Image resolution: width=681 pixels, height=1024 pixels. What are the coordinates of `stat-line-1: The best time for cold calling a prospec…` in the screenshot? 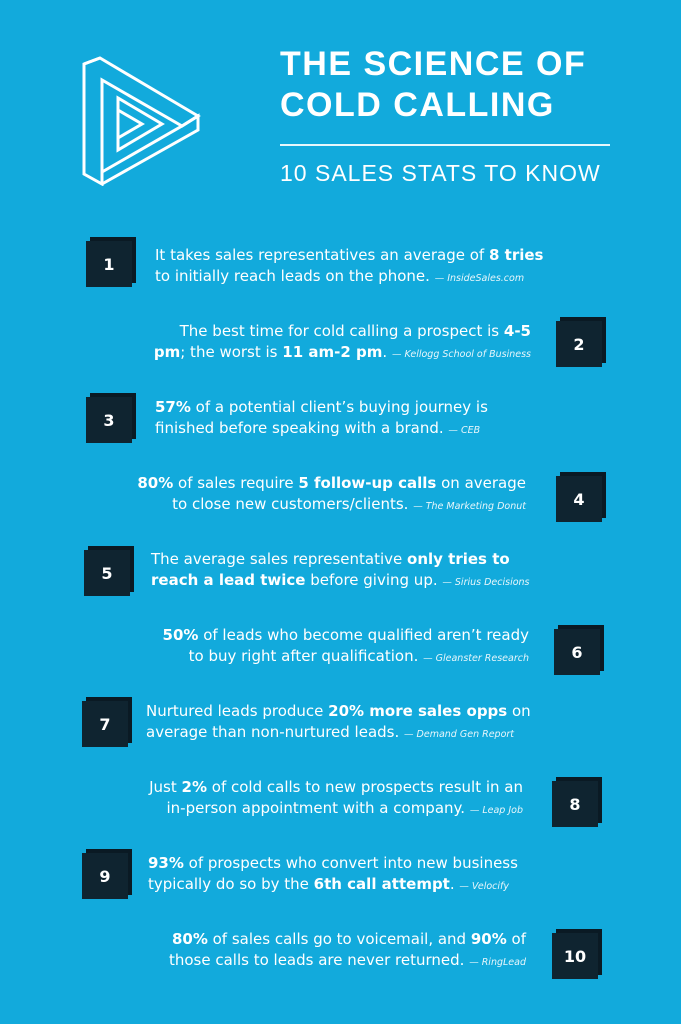 It's located at (342, 331).